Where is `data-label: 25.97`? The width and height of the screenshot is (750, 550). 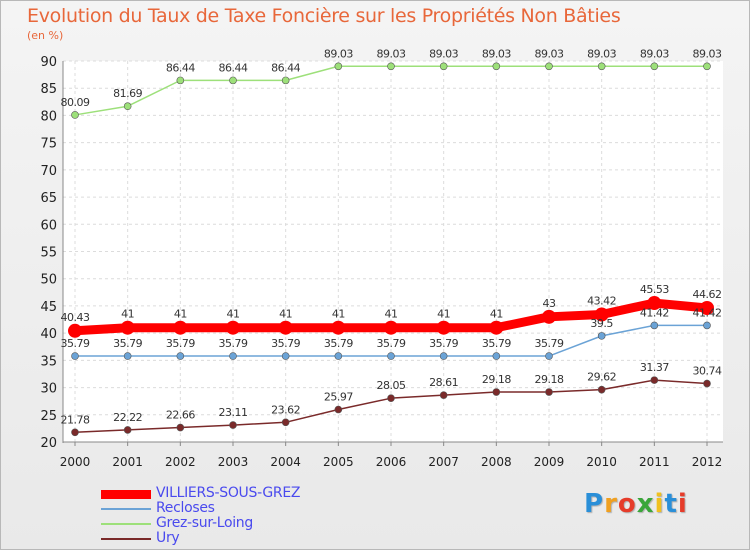 data-label: 25.97 is located at coordinates (338, 397).